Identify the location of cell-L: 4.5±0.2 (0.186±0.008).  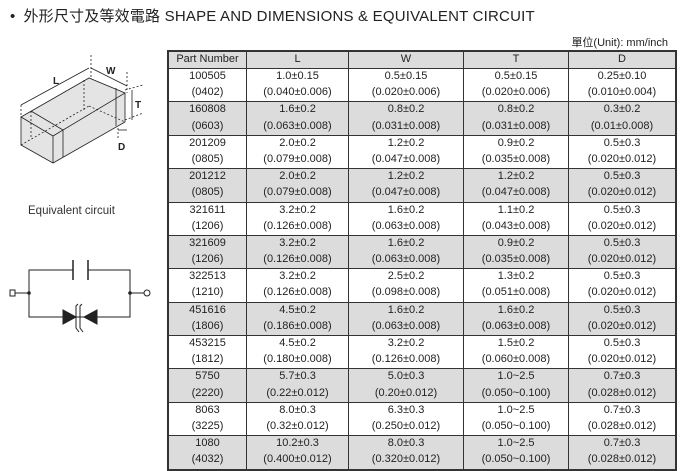
(297, 319).